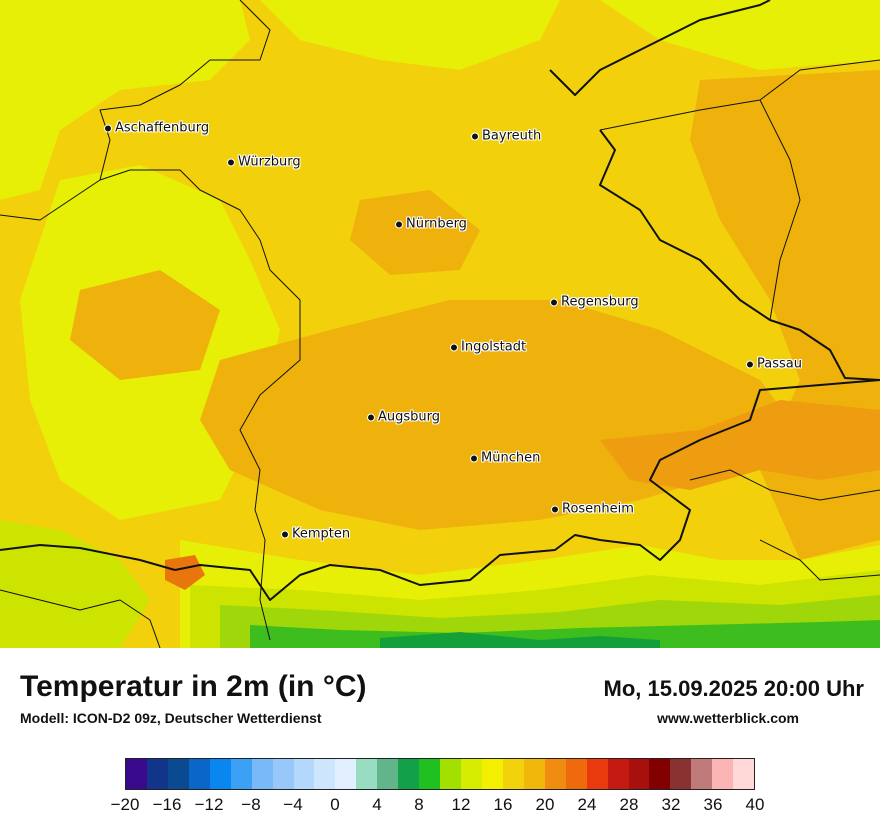 Image resolution: width=880 pixels, height=830 pixels. I want to click on city-label: München, so click(511, 458).